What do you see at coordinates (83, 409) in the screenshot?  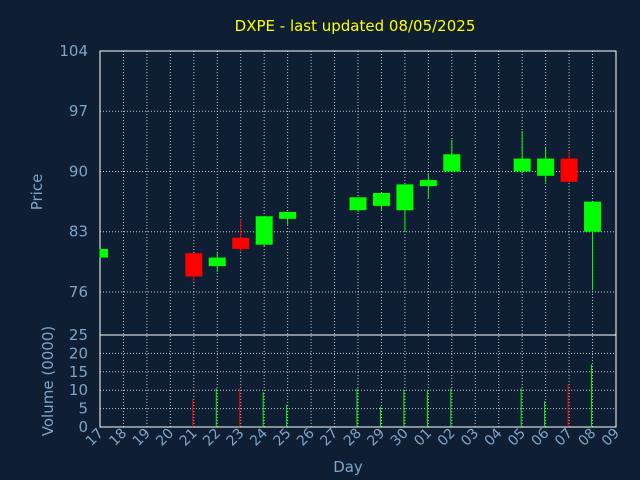 I see `volume-tick-label: 5` at bounding box center [83, 409].